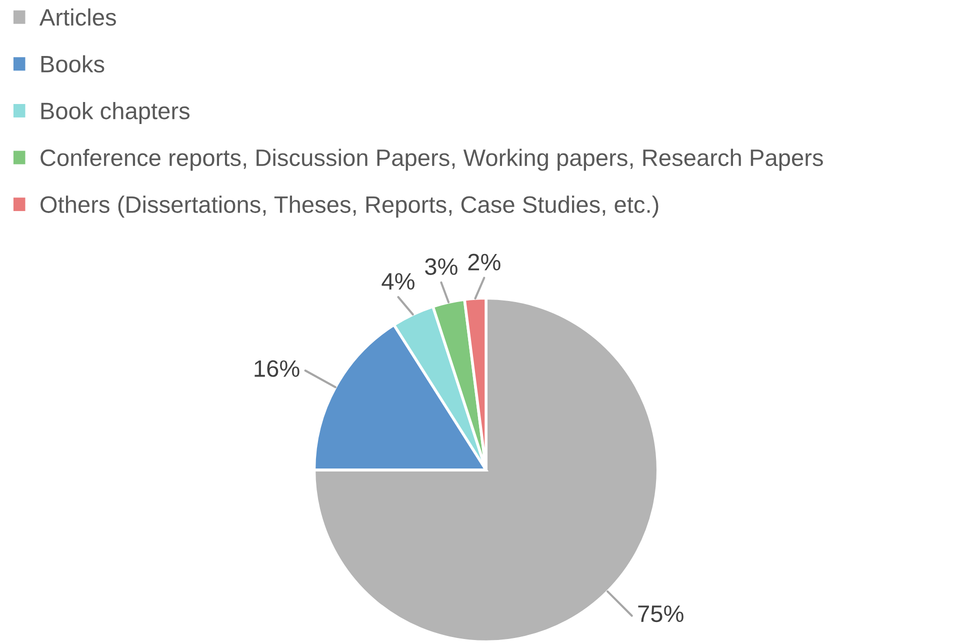  What do you see at coordinates (661, 613) in the screenshot?
I see `data-label: 75%` at bounding box center [661, 613].